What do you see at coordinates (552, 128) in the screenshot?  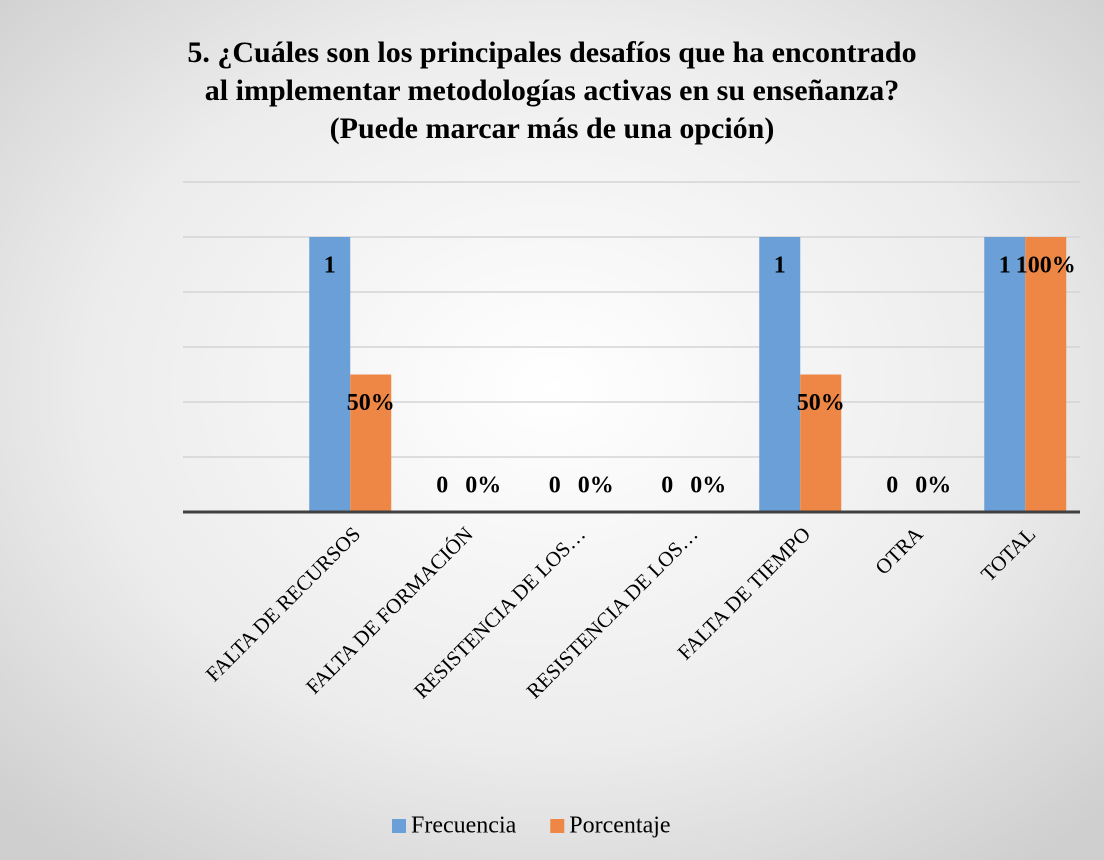 I see `chart-title: (Puede marcar más de una opción)` at bounding box center [552, 128].